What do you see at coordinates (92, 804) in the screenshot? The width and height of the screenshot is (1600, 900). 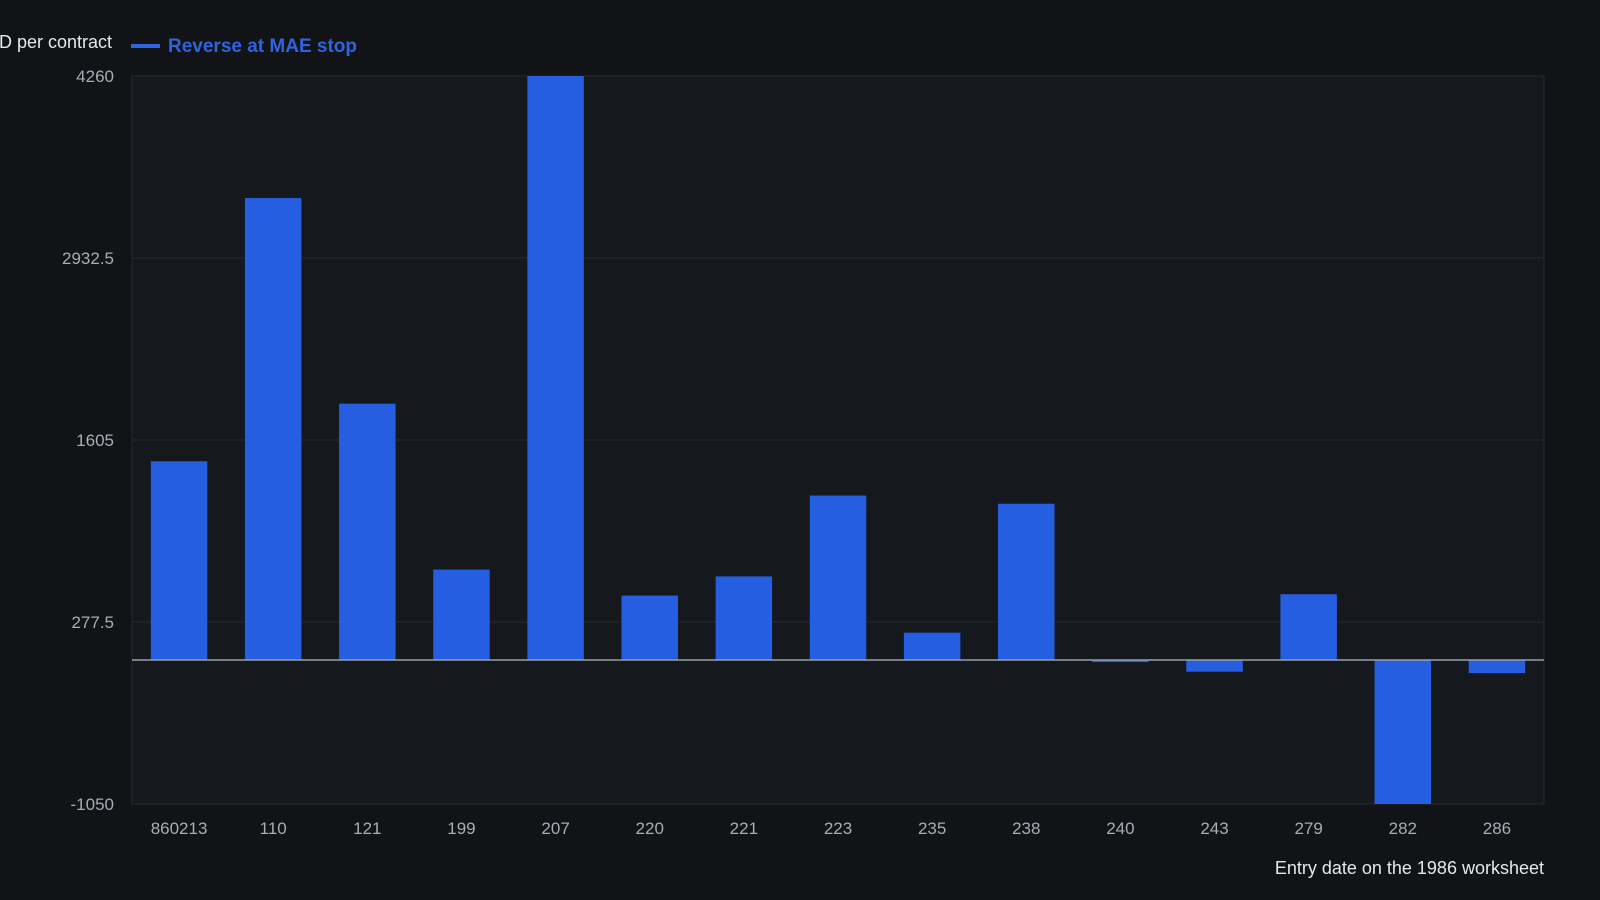 I see `y-tick-label: -1050` at bounding box center [92, 804].